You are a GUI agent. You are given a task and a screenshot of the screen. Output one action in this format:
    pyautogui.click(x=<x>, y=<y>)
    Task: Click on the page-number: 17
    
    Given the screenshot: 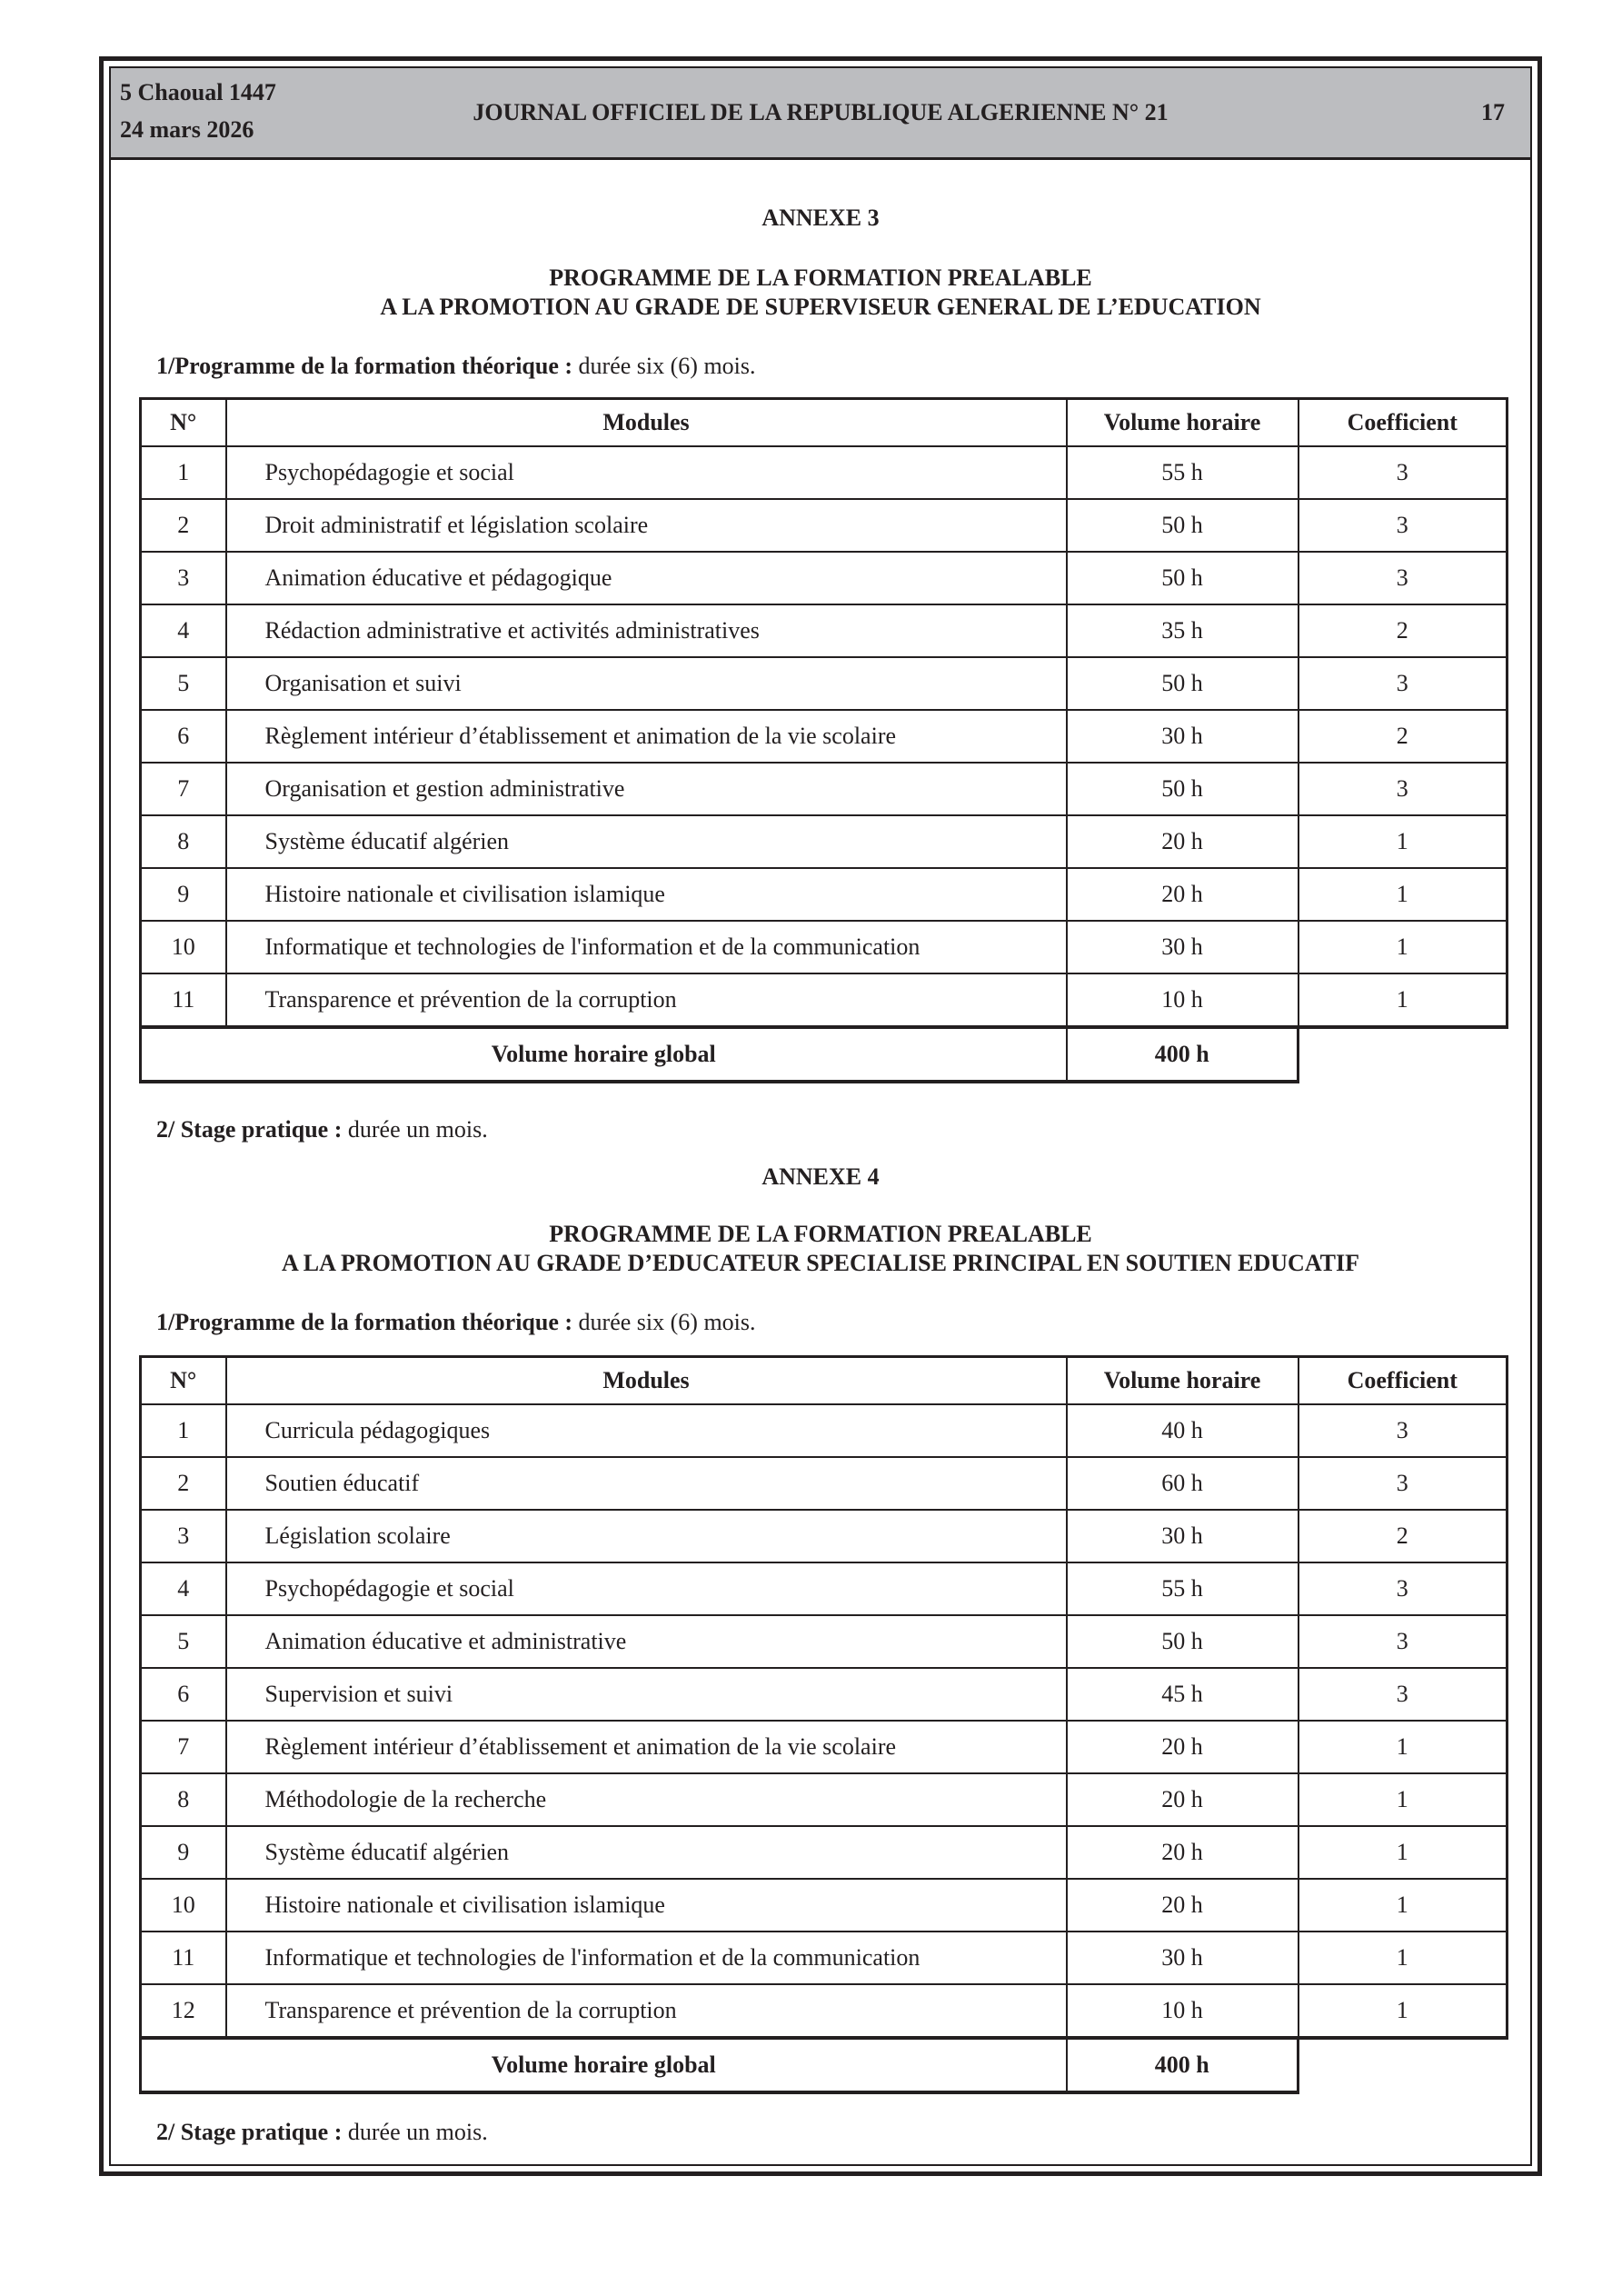 What is the action you would take?
    pyautogui.click(x=1493, y=112)
    